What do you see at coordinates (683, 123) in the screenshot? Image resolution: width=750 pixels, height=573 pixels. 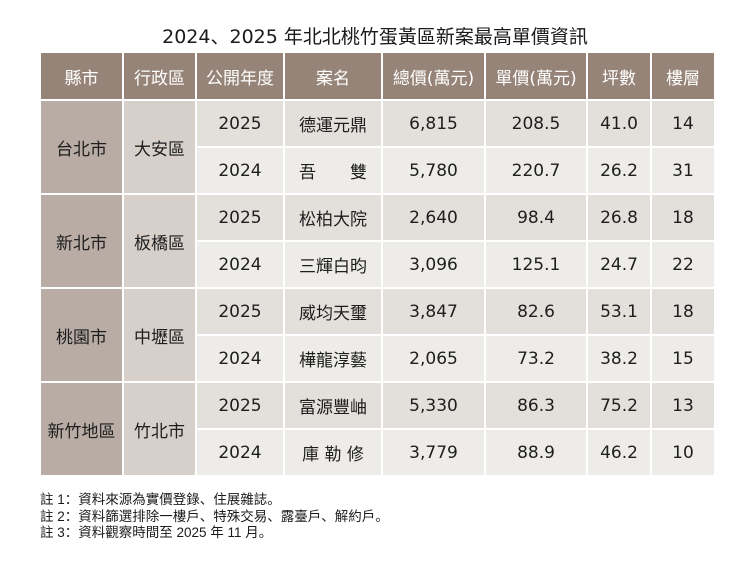 I see `floors-cell: 14` at bounding box center [683, 123].